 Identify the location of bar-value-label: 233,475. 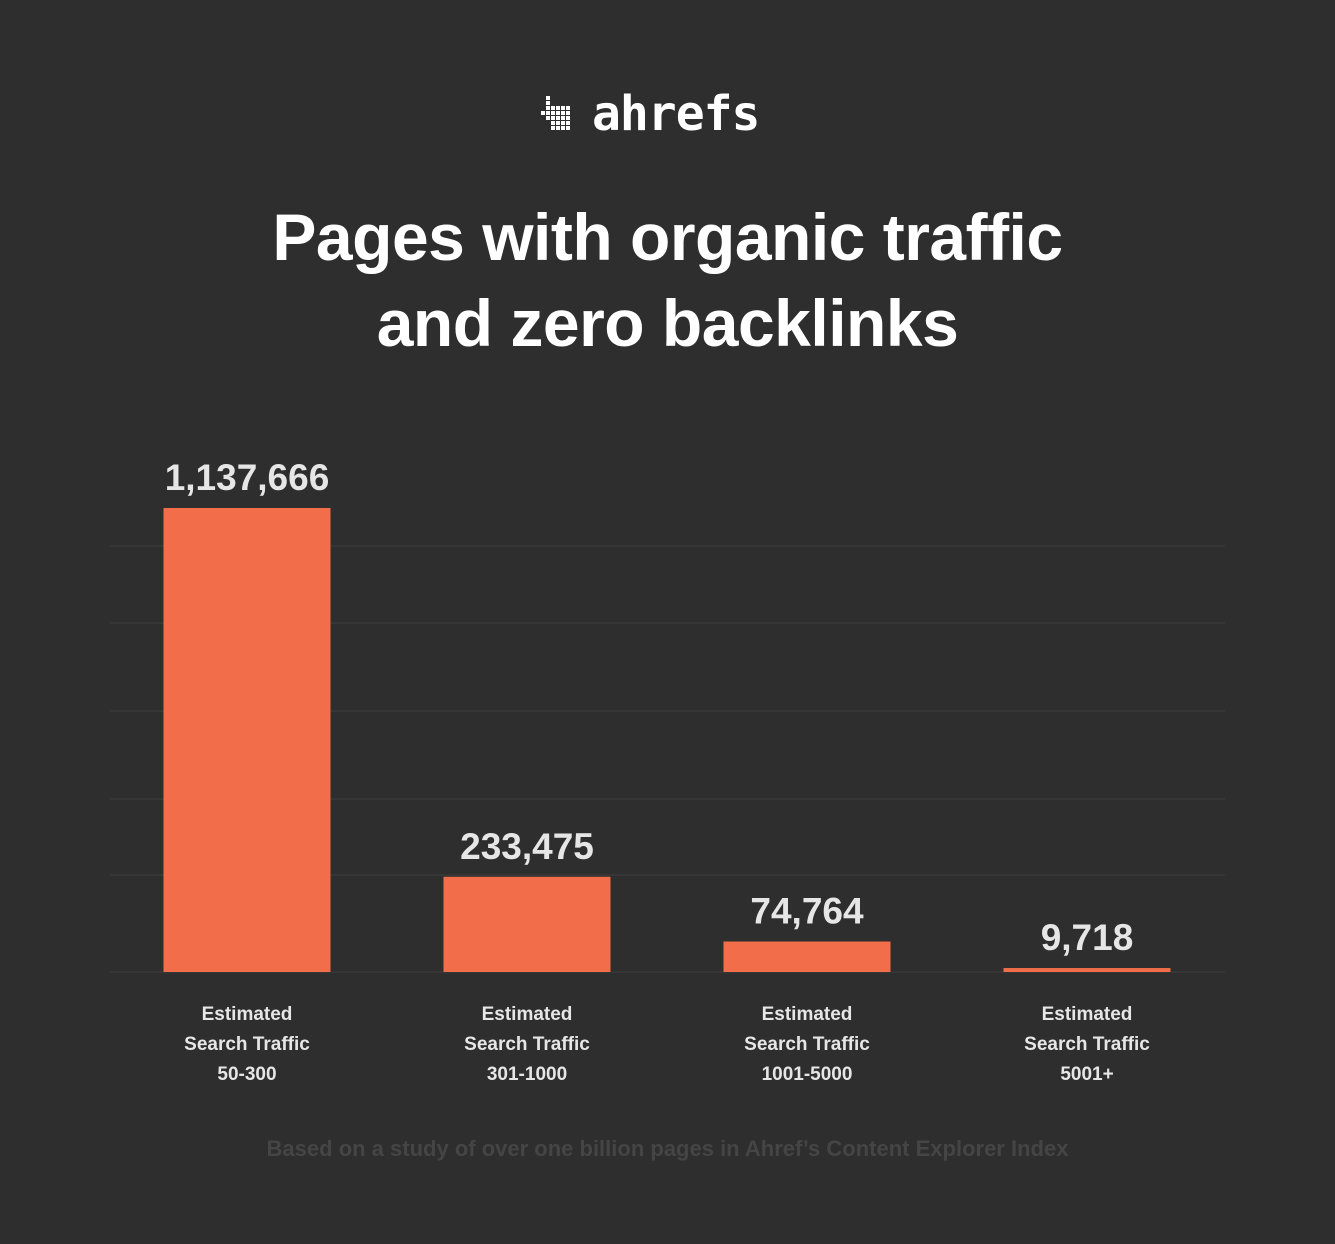
(527, 846).